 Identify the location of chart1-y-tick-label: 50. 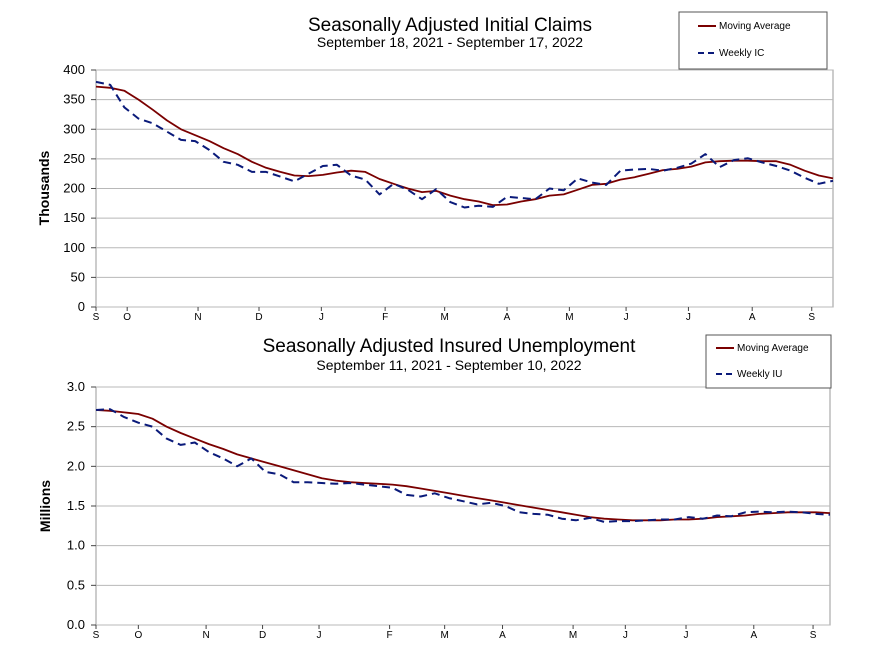
(78, 276).